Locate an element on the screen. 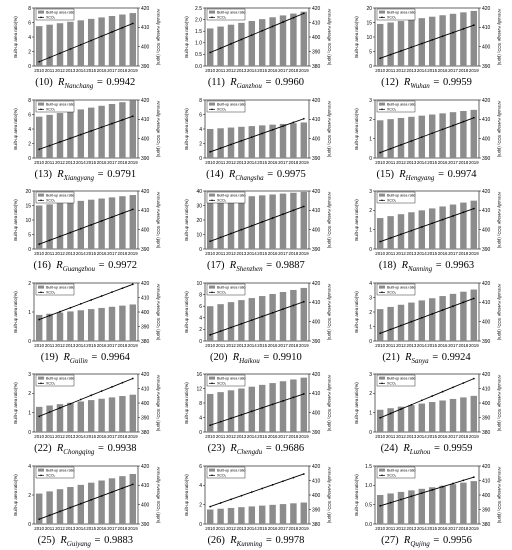 Image resolution: width=512 pixels, height=550 pixels. caption-id: (19) is located at coordinates (49, 357).